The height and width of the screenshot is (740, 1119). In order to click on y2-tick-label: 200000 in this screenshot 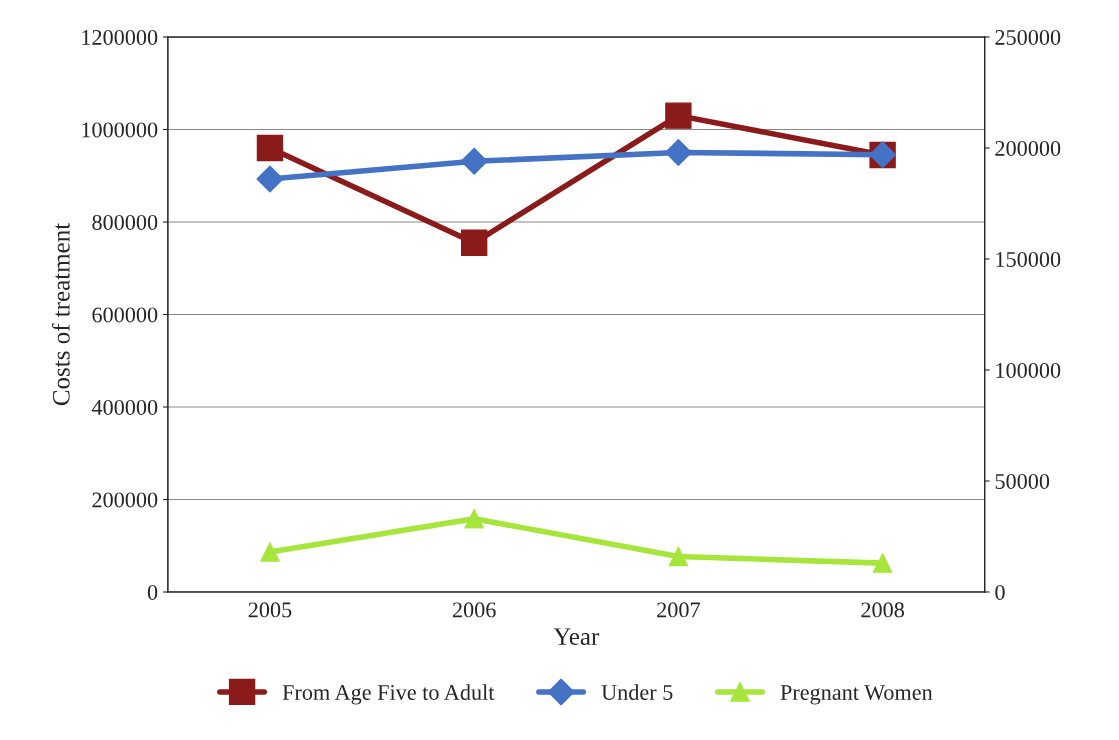, I will do `click(1028, 148)`.